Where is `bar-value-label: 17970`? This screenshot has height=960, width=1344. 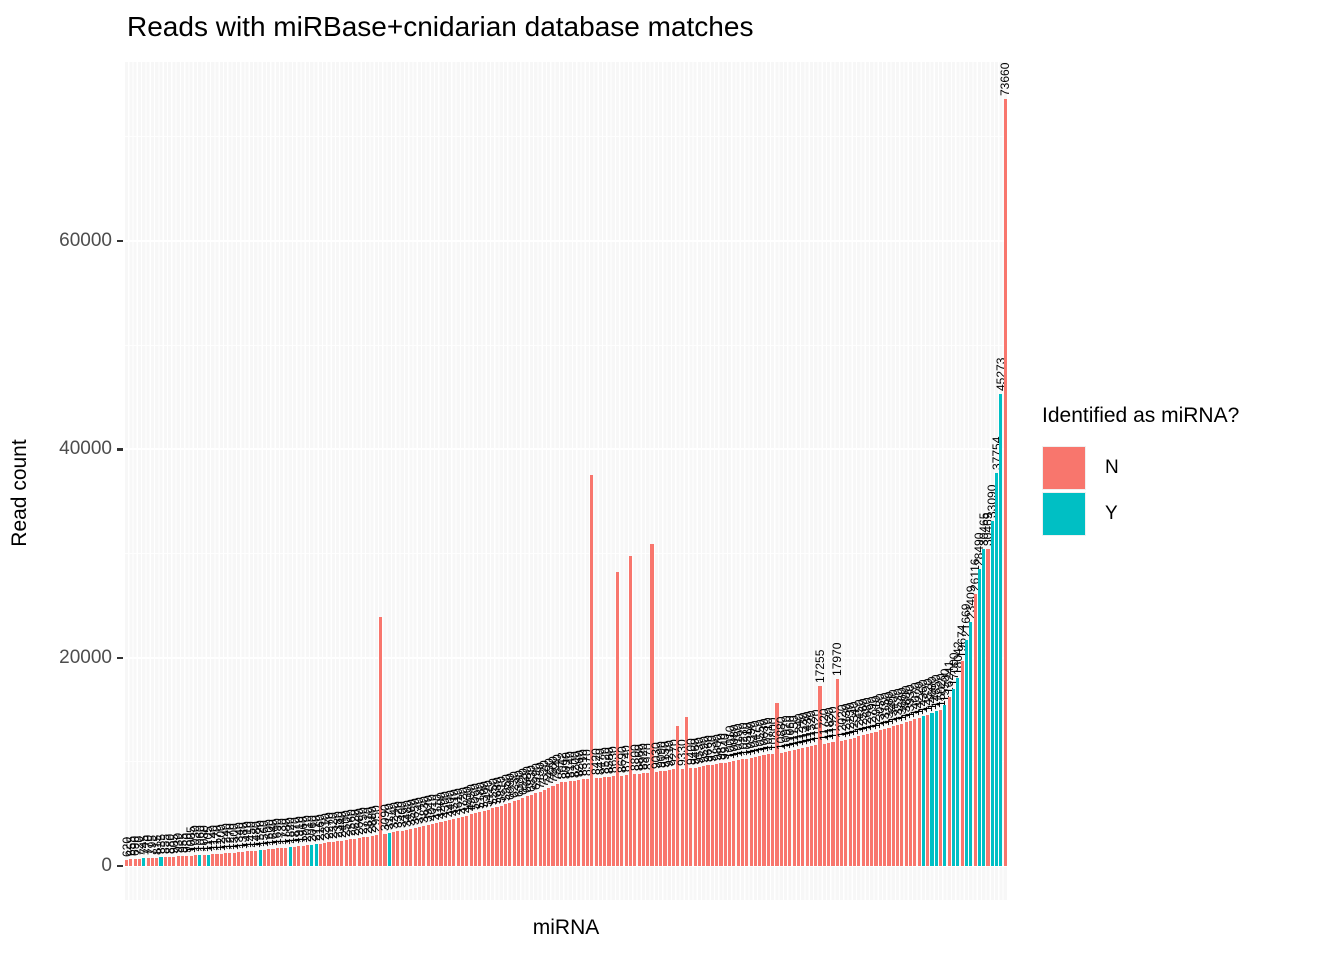
bar-value-label: 17970 is located at coordinates (837, 659).